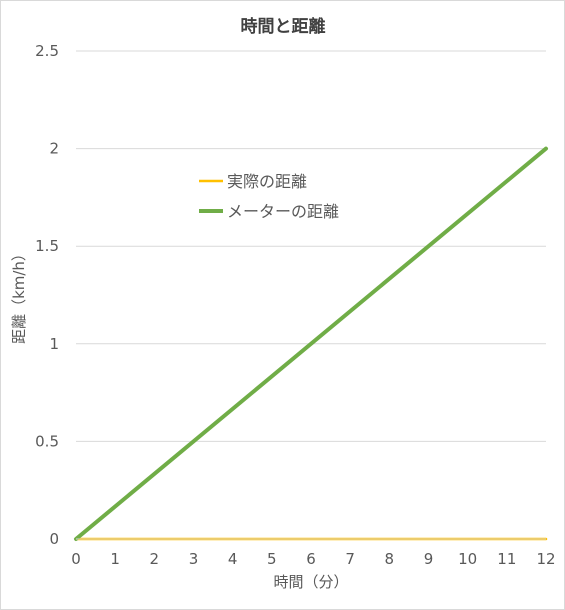  What do you see at coordinates (545, 559) in the screenshot?
I see `x-tick-label-12: 12` at bounding box center [545, 559].